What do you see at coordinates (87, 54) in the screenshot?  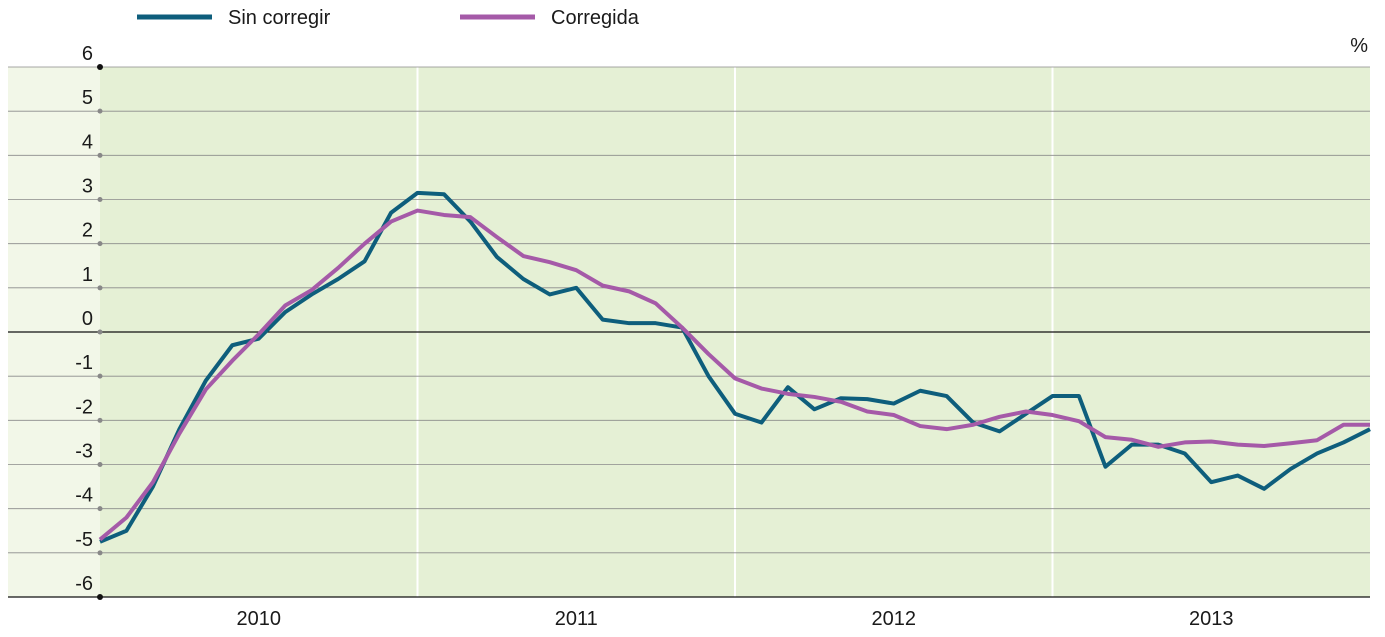 I see `y-tick-label: 6` at bounding box center [87, 54].